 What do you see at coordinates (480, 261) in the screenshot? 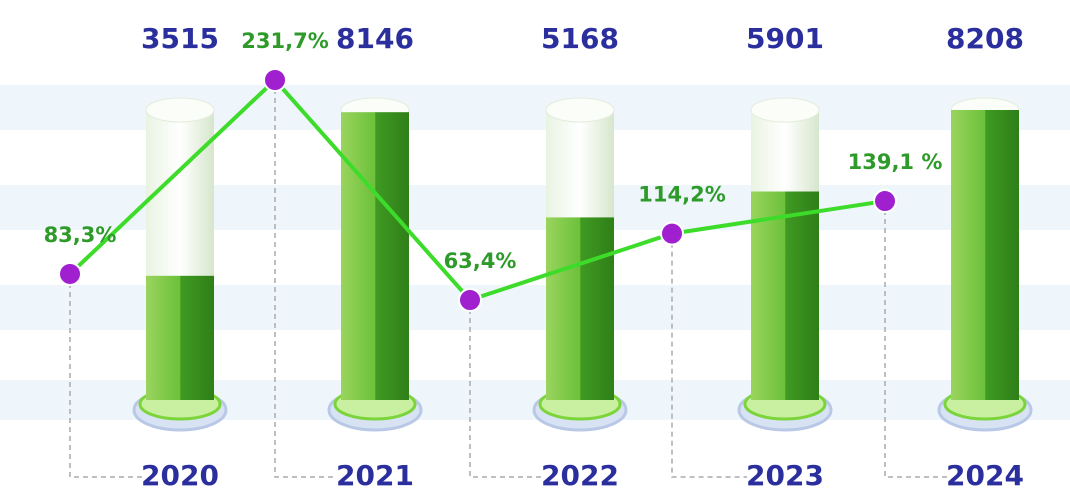
I see `line-value-label: 63,4%` at bounding box center [480, 261].